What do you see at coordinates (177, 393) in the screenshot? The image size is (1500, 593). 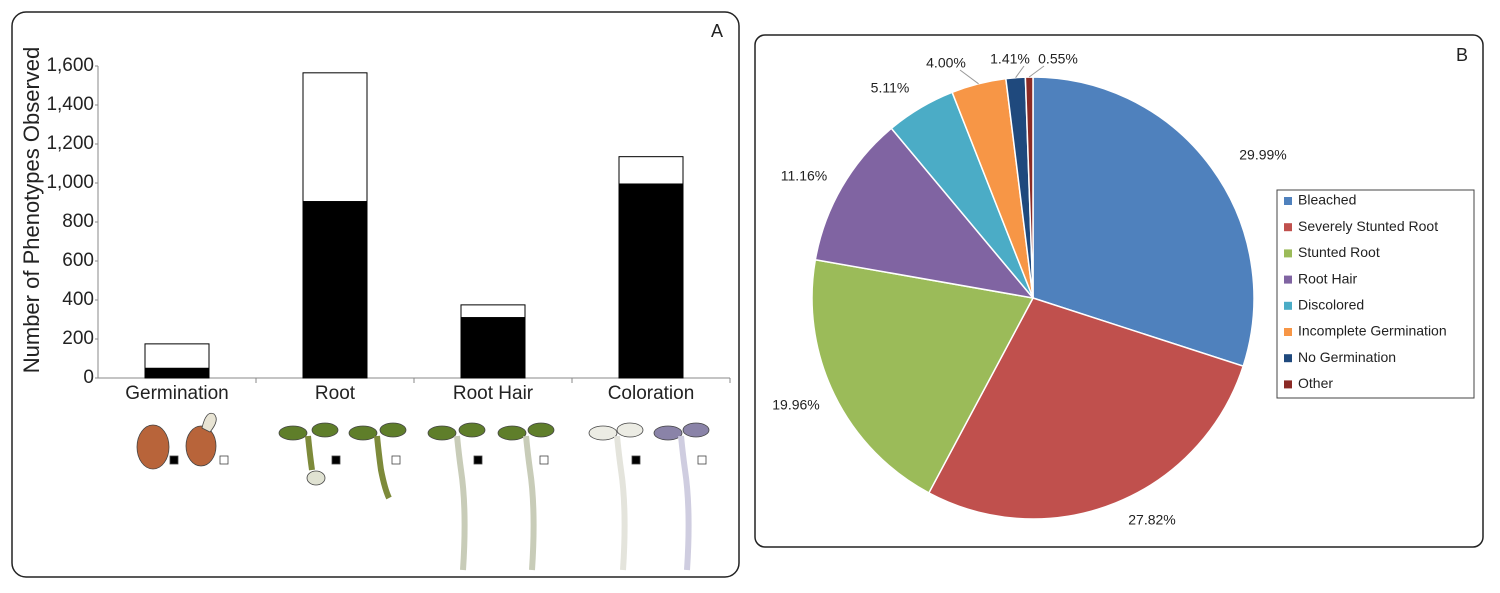 I see `x-tick-label: Germination` at bounding box center [177, 393].